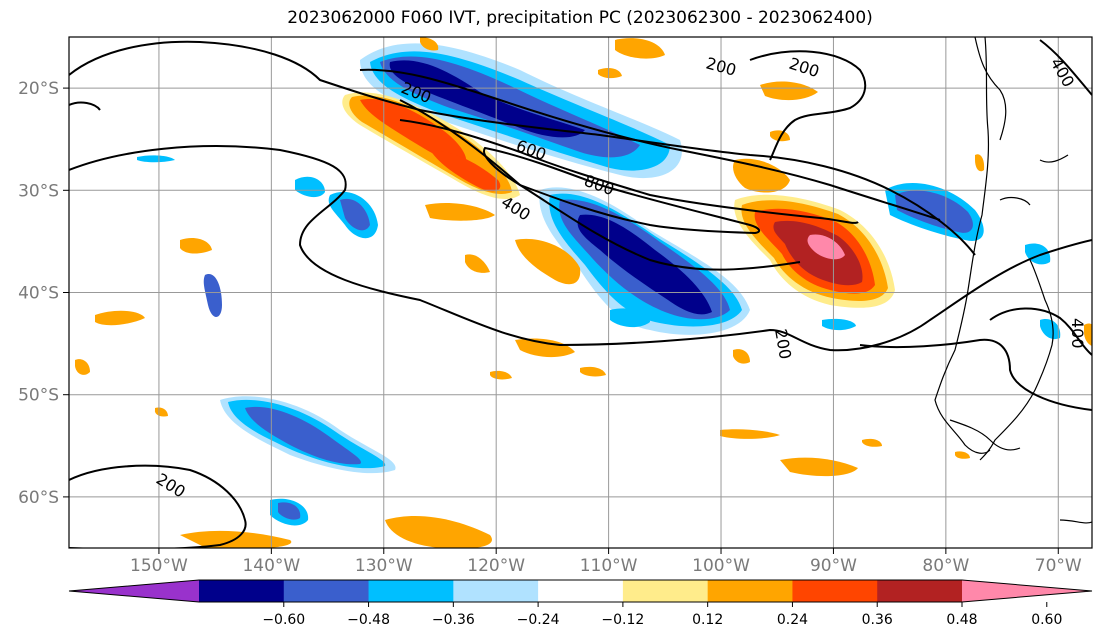 This screenshot has width=1103, height=641. I want to click on ivt-contour-400-ne, so click(1065, 67).